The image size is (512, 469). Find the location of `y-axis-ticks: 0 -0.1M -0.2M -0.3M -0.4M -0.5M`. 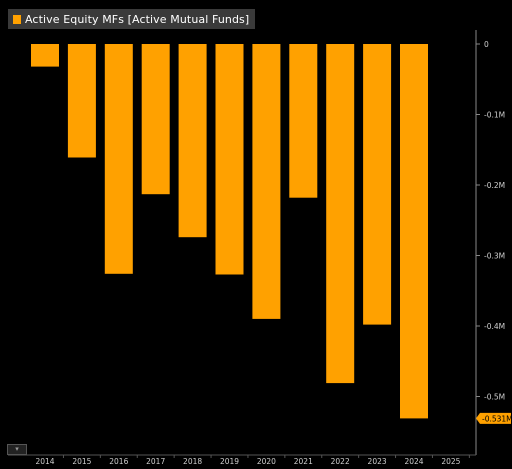

y-axis-ticks: 0 -0.1M -0.2M -0.3M -0.4M -0.5M is located at coordinates (490, 221).